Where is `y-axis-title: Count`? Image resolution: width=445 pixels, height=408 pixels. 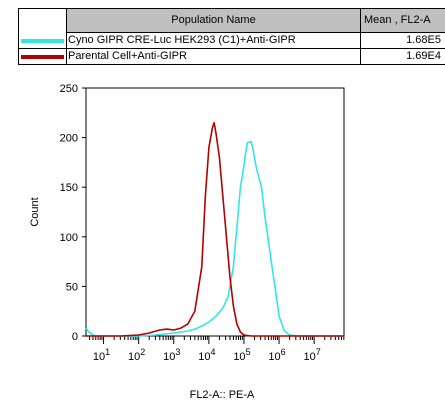
y-axis-title: Count is located at coordinates (35, 211).